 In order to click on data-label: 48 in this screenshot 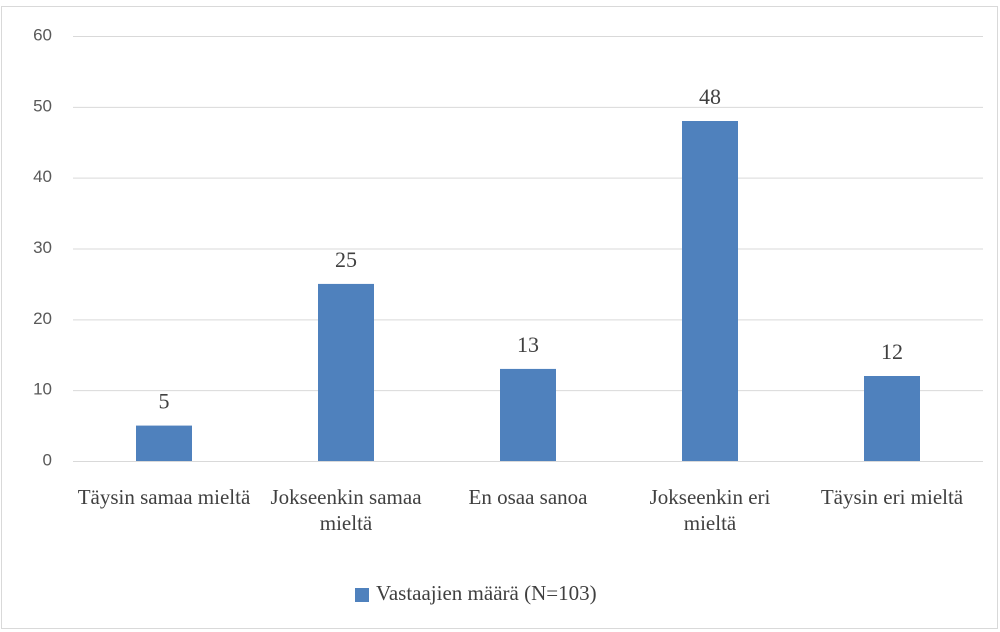, I will do `click(710, 96)`.